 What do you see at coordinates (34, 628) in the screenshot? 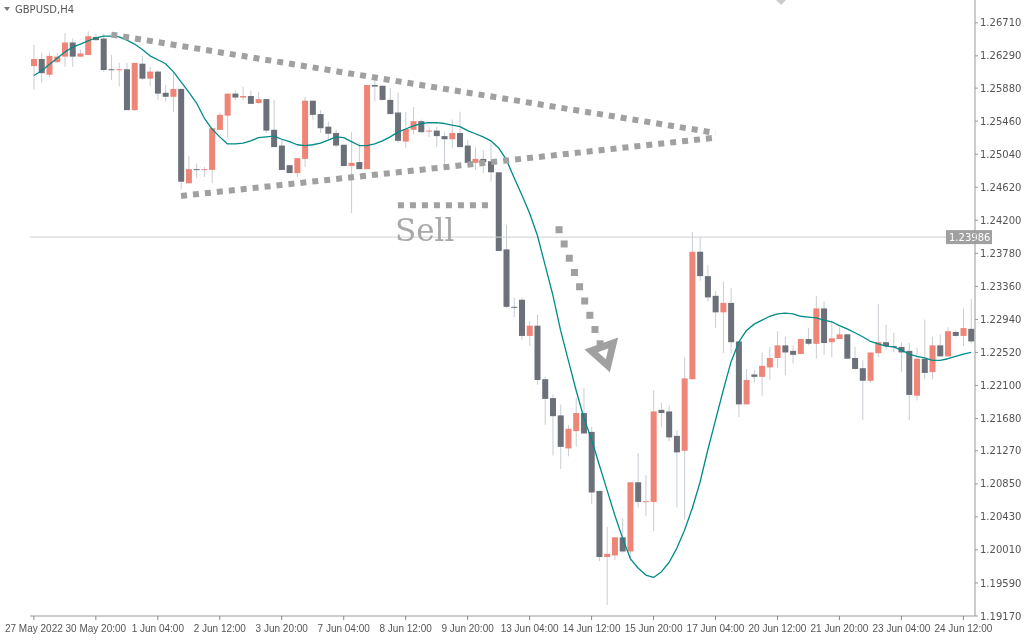
I see `x-tick-label: 27 May 2022` at bounding box center [34, 628].